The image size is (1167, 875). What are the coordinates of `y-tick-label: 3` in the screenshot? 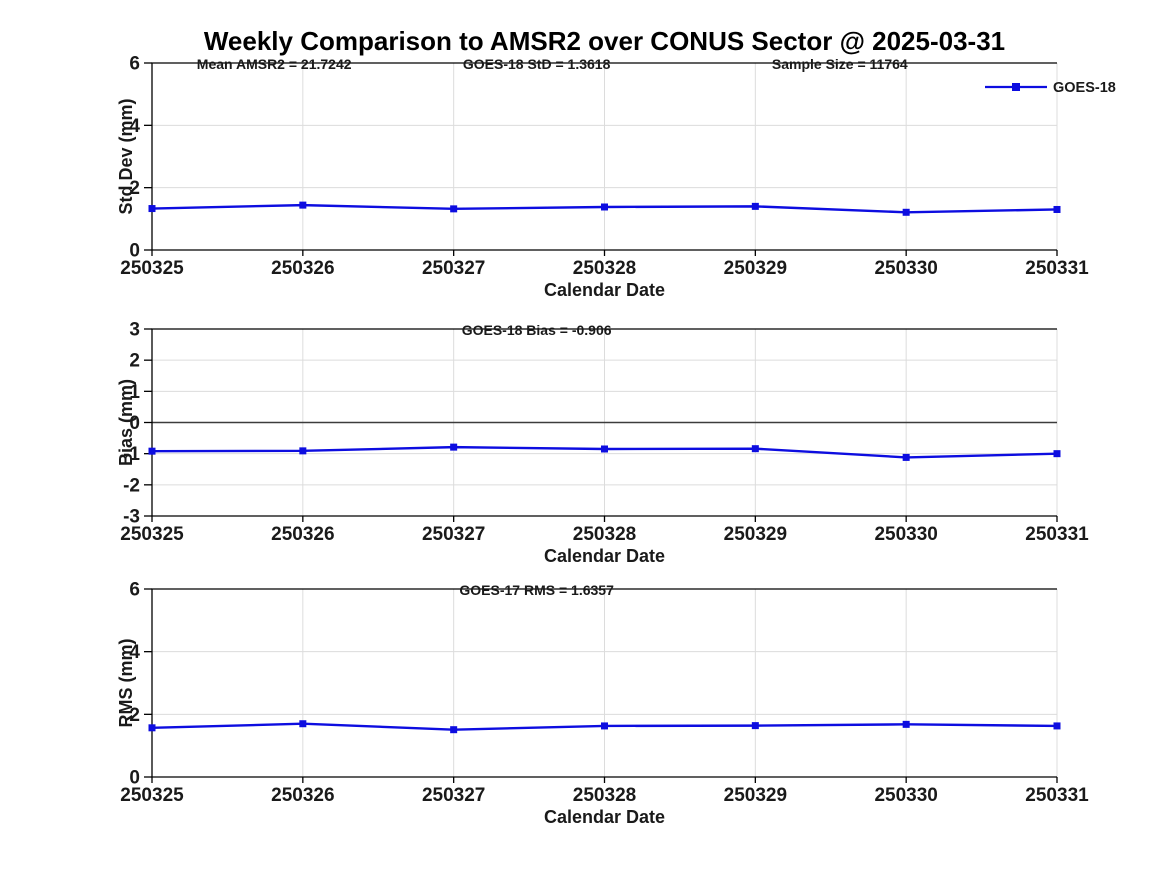 It's located at (134, 330).